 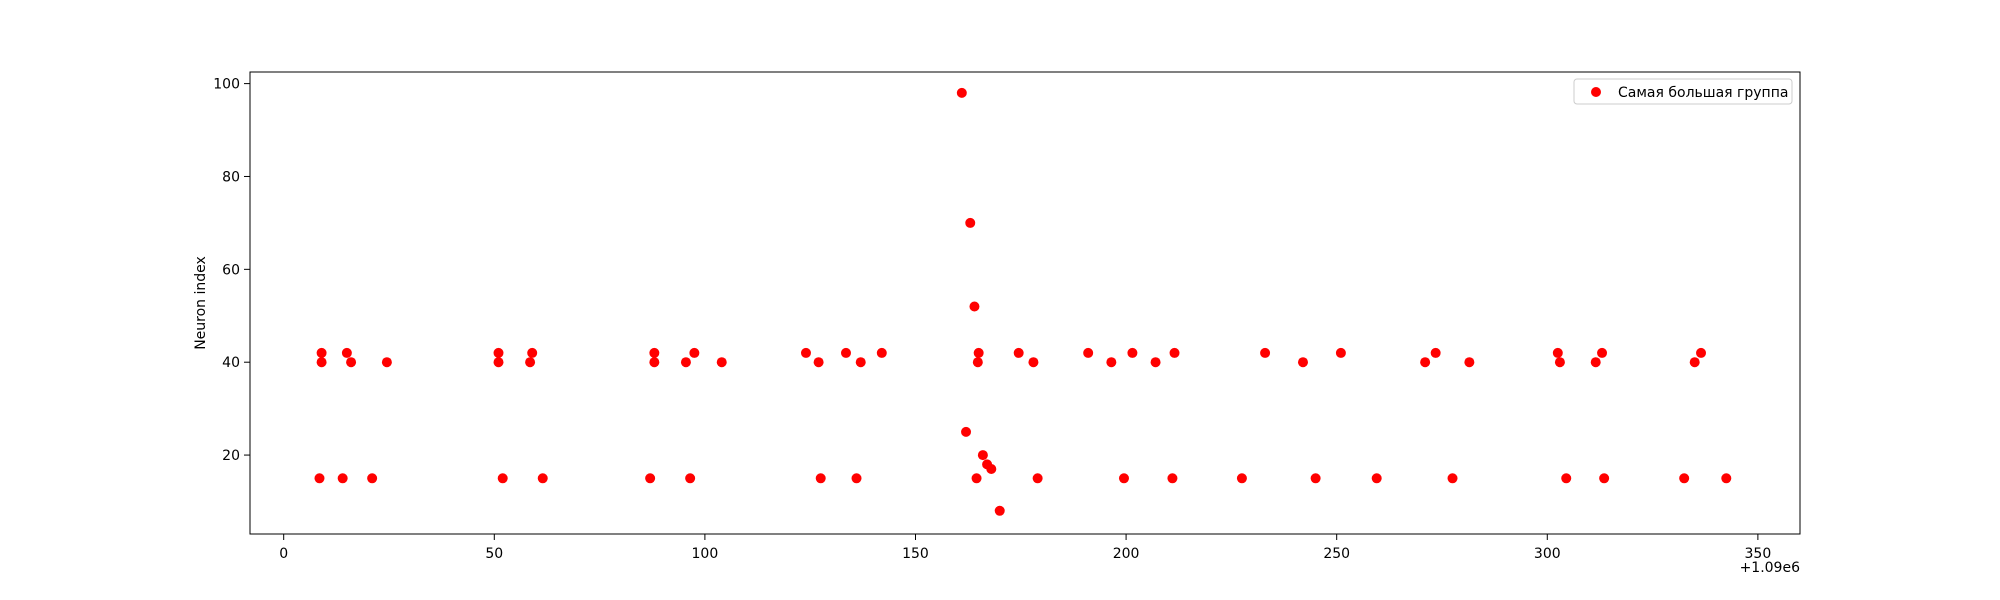 I want to click on x-tick-label: 150, so click(x=915, y=554).